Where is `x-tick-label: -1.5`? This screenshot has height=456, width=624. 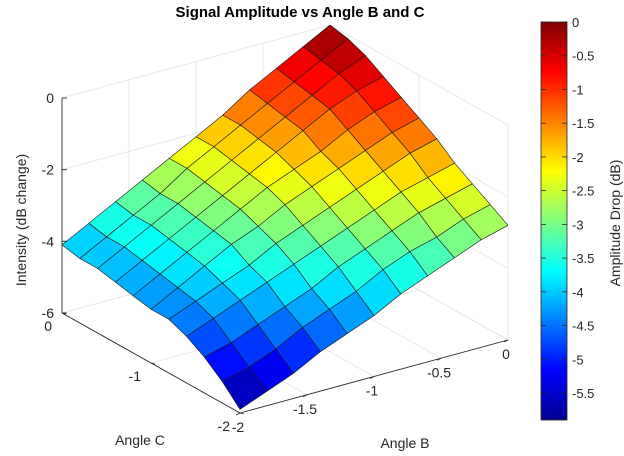
x-tick-label: -1.5 is located at coordinates (305, 409).